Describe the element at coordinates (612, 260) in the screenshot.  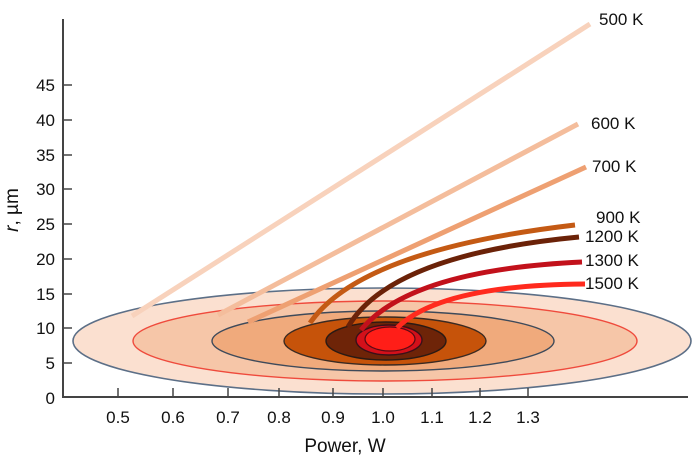
I see `series-label-1300k: 1300 K` at that location.